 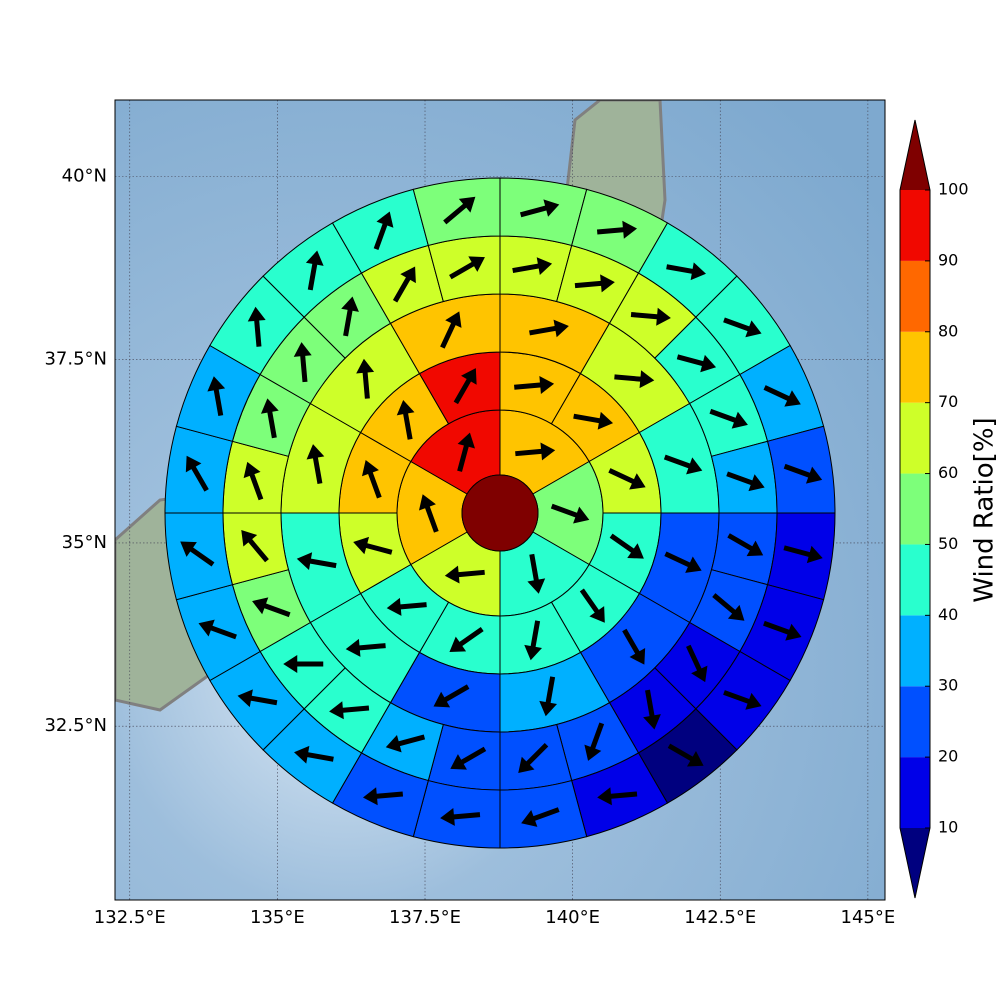 What do you see at coordinates (915, 863) in the screenshot?
I see `colorbar-extend-min` at bounding box center [915, 863].